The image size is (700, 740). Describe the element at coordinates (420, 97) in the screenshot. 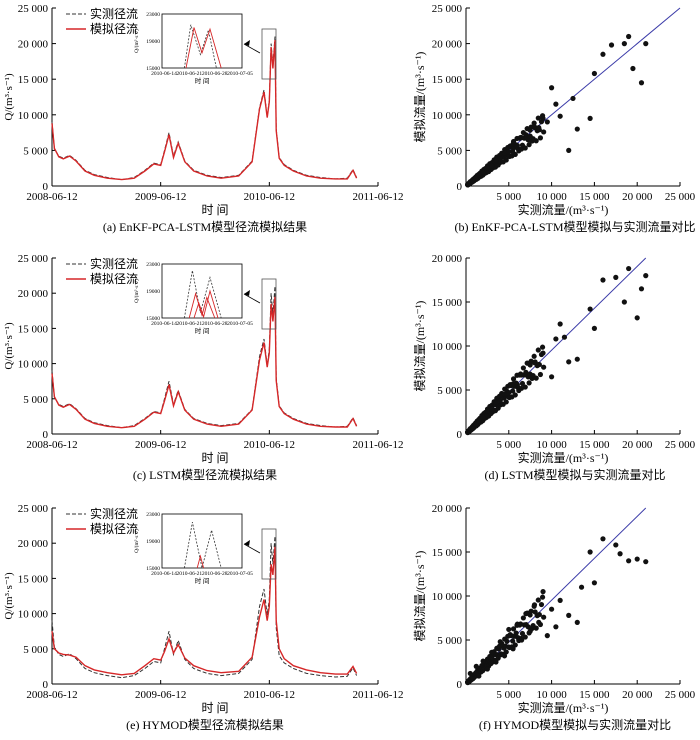

I see `y-axis-title: 模拟流量/(m³·s⁻¹)` at that location.